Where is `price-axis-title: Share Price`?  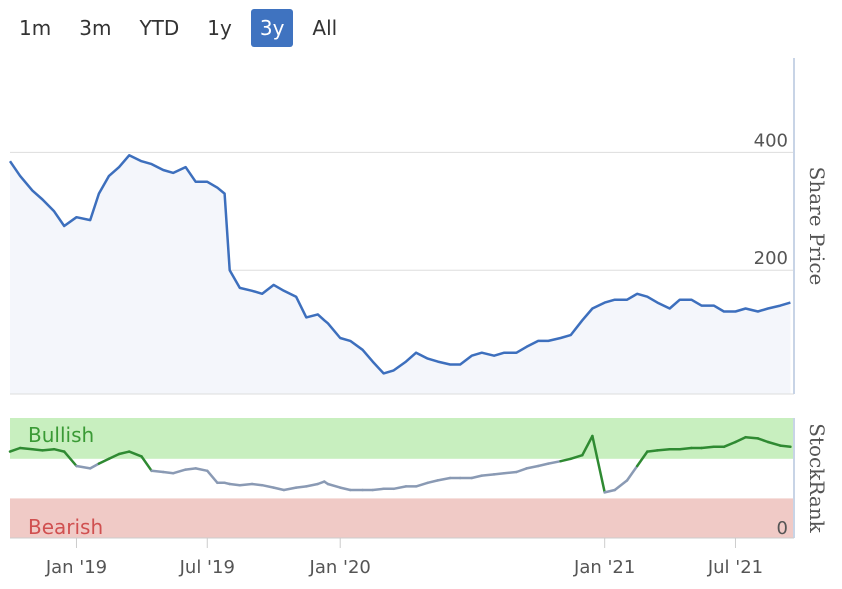
price-axis-title: Share Price is located at coordinates (817, 226).